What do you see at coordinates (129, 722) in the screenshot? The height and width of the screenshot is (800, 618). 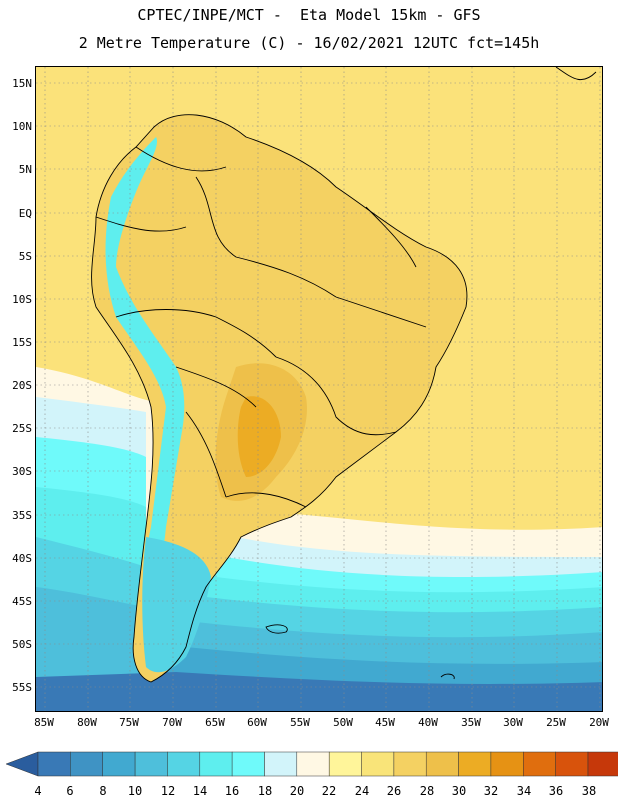 I see `lon-label-75w: 75W` at bounding box center [129, 722].